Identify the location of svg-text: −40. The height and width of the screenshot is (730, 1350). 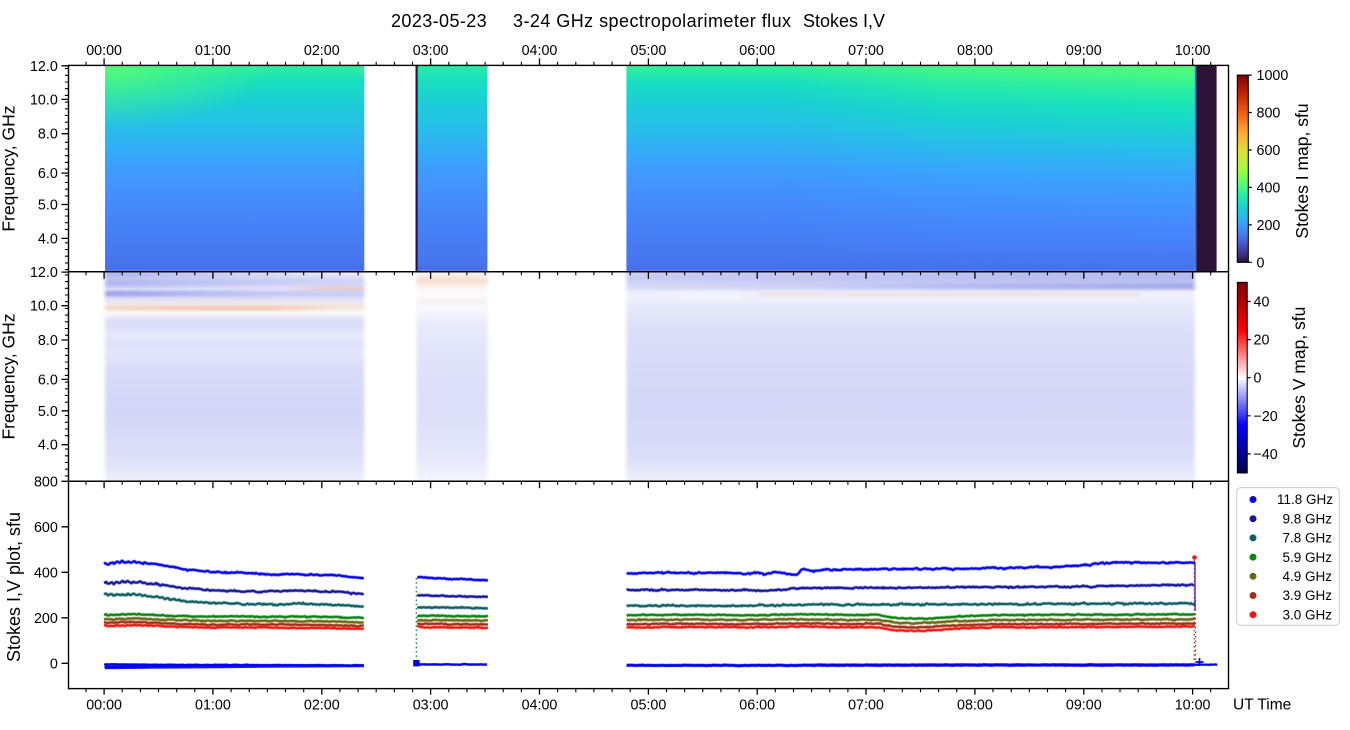
(1266, 455).